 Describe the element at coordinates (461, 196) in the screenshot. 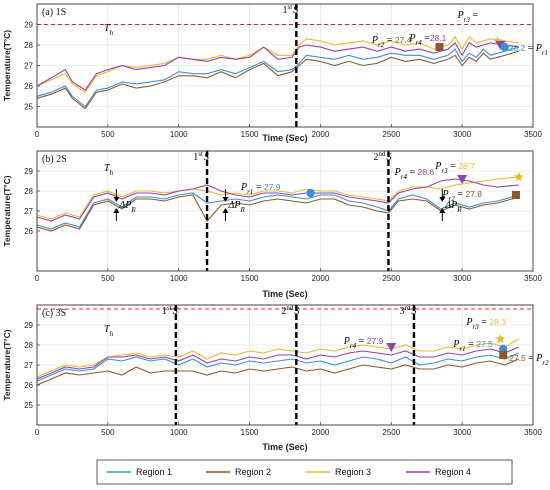

I see `annotation-label-4: Pr2 = 27.8` at that location.